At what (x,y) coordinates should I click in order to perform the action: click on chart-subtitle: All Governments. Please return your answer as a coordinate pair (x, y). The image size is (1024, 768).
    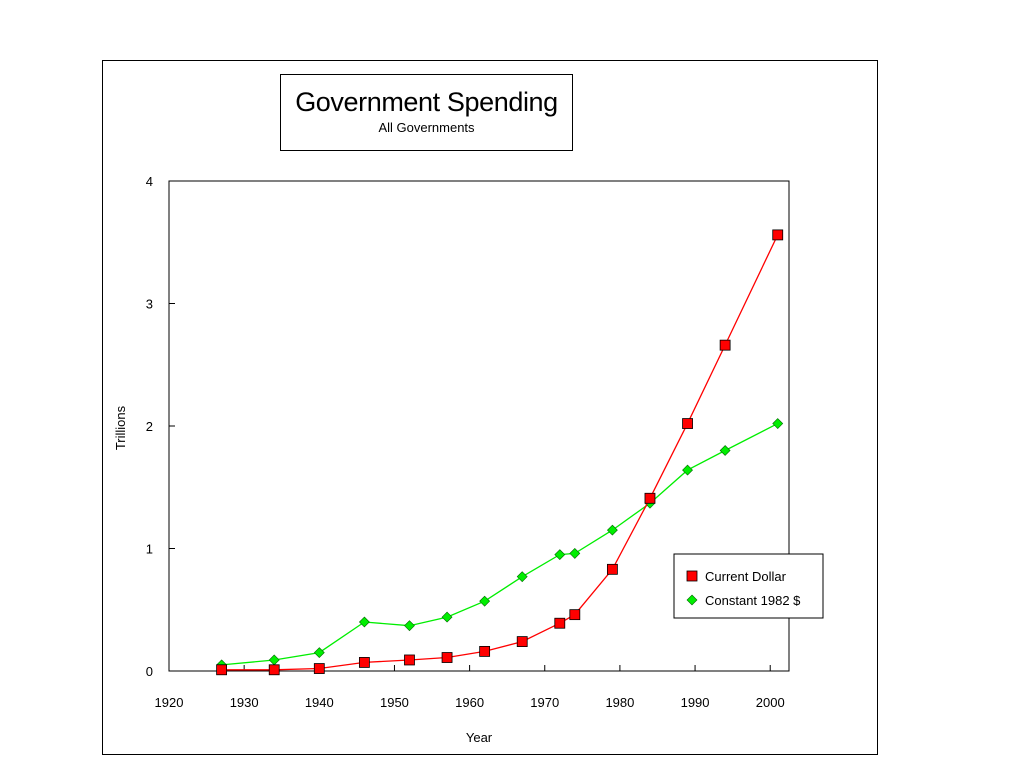
    Looking at the image, I should click on (426, 127).